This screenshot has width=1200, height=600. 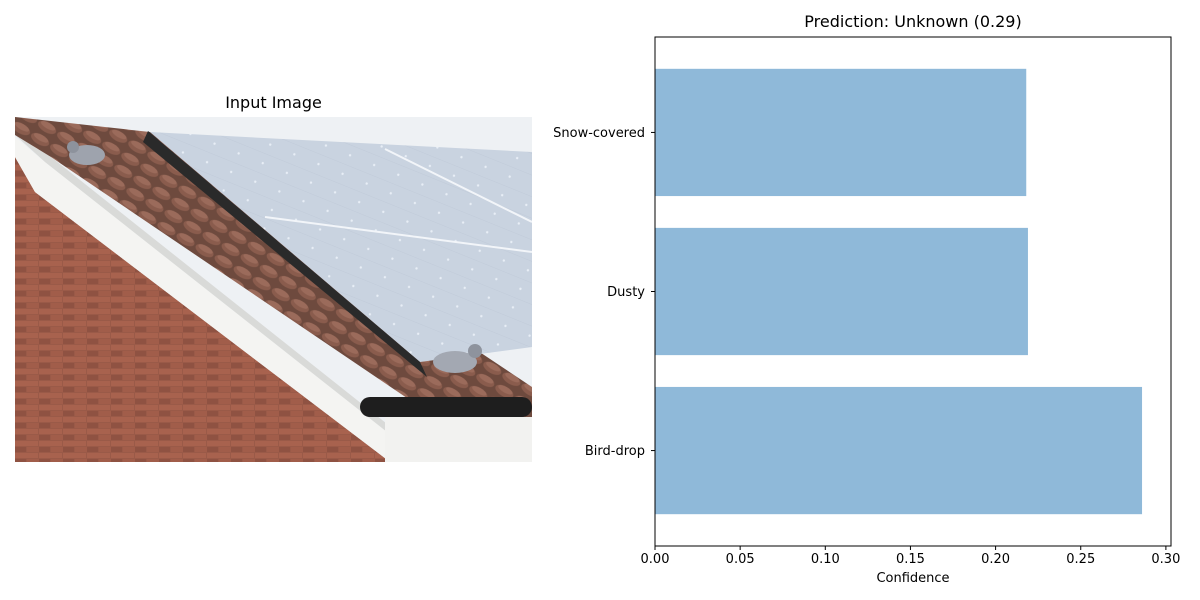 I want to click on bar-bird-drop, so click(x=899, y=450).